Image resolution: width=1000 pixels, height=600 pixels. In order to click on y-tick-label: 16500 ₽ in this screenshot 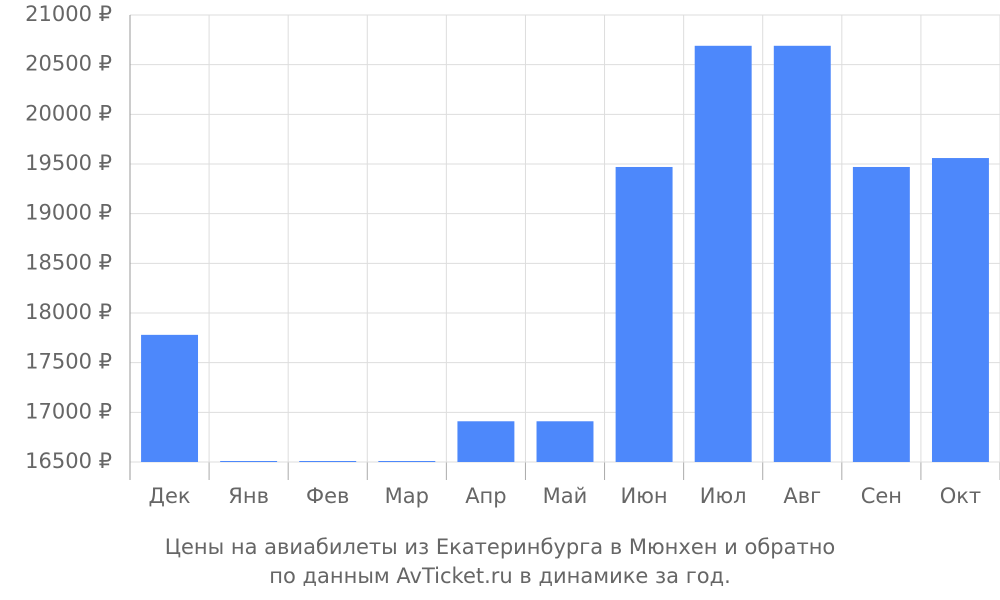, I will do `click(68, 461)`.